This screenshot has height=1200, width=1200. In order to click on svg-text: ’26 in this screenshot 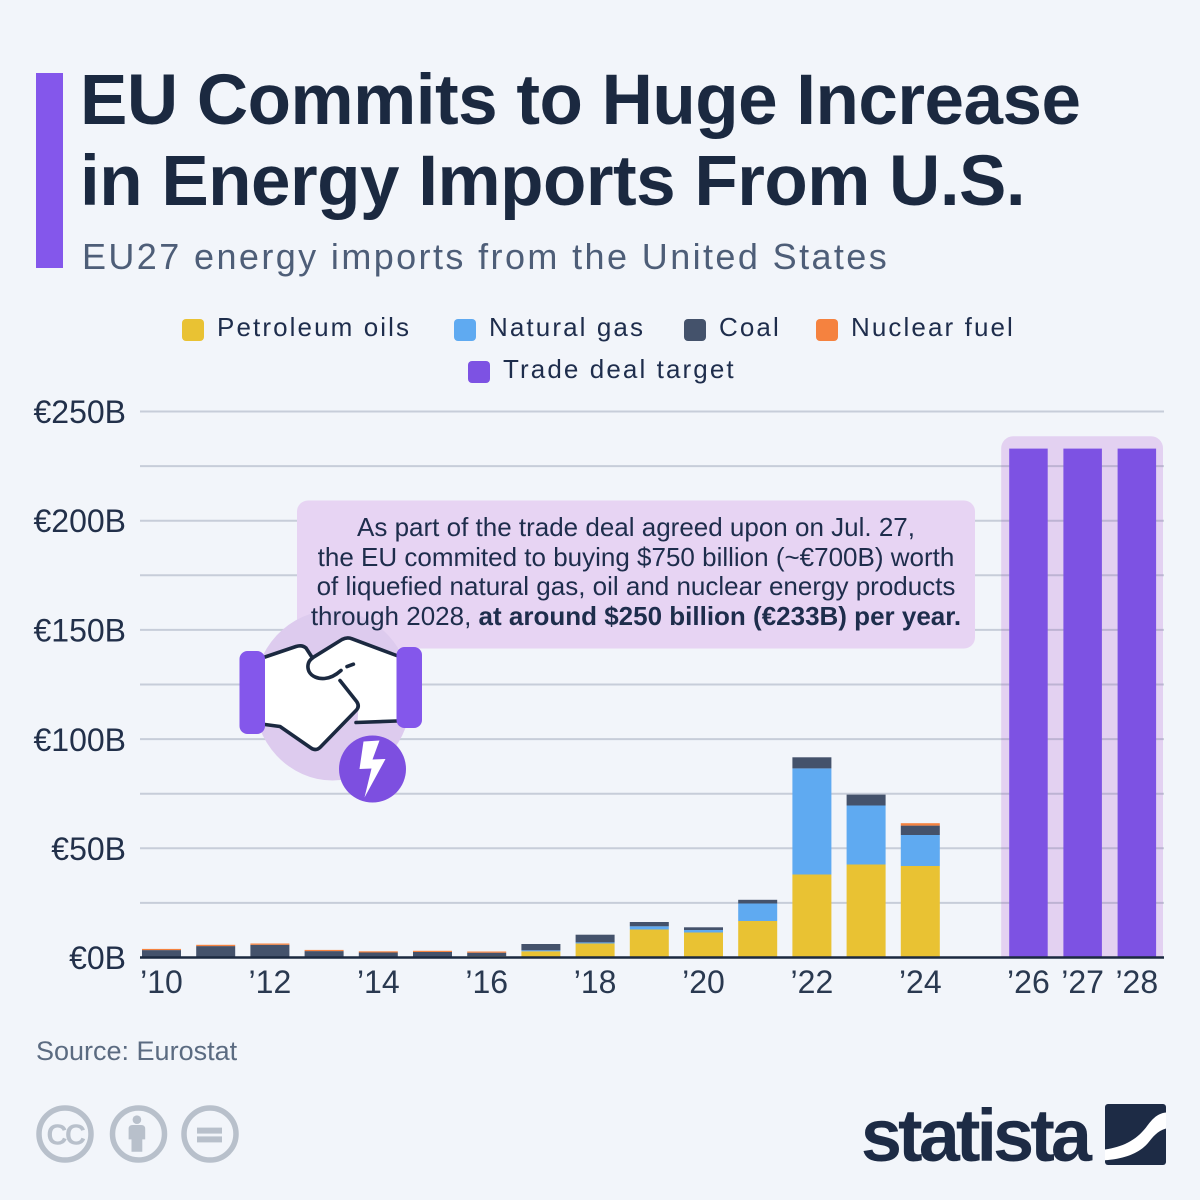, I will do `click(1028, 982)`.